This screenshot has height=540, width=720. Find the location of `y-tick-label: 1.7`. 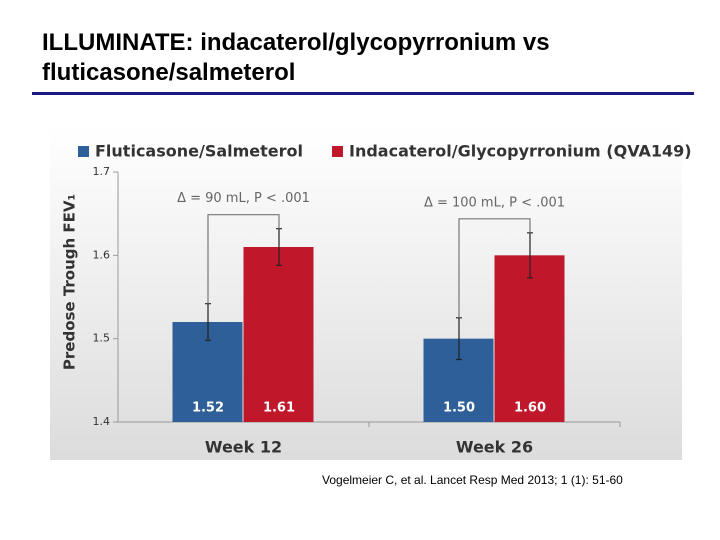

y-tick-label: 1.7 is located at coordinates (102, 171).